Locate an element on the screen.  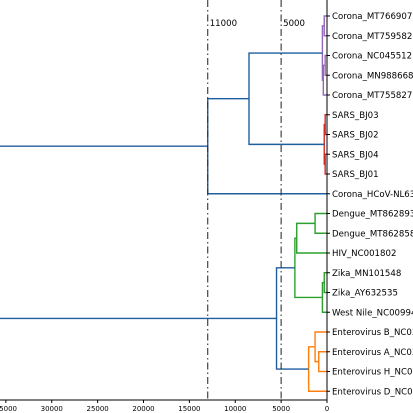
threshold-label-2: 5000 is located at coordinates (294, 24).